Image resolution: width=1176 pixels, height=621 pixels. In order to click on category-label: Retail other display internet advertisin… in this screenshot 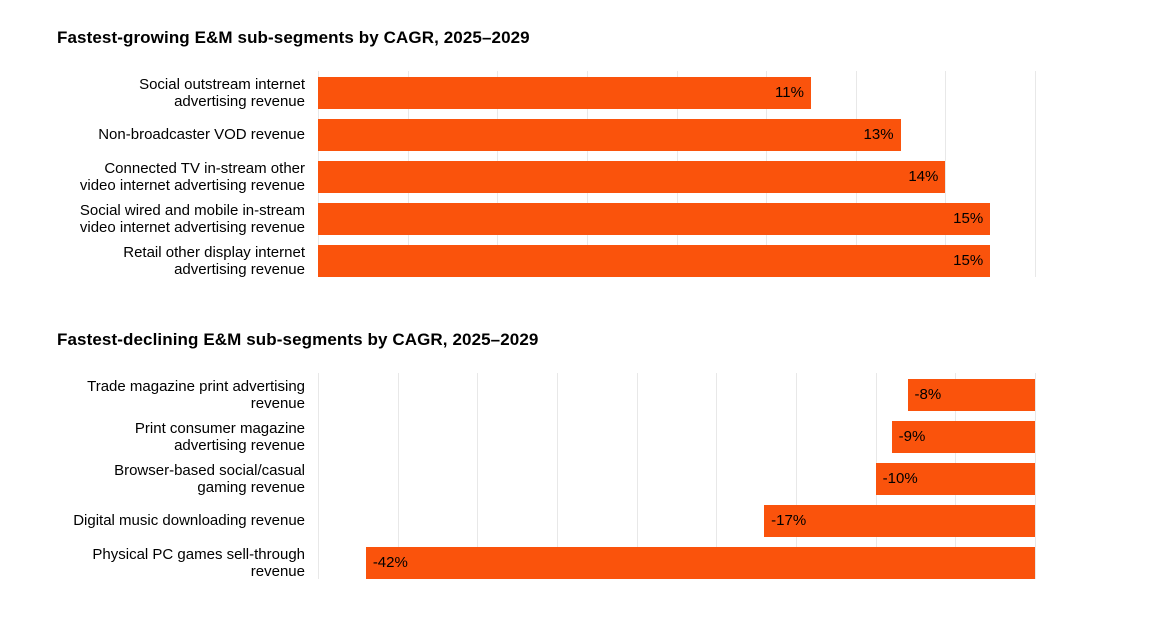, I will do `click(214, 261)`.